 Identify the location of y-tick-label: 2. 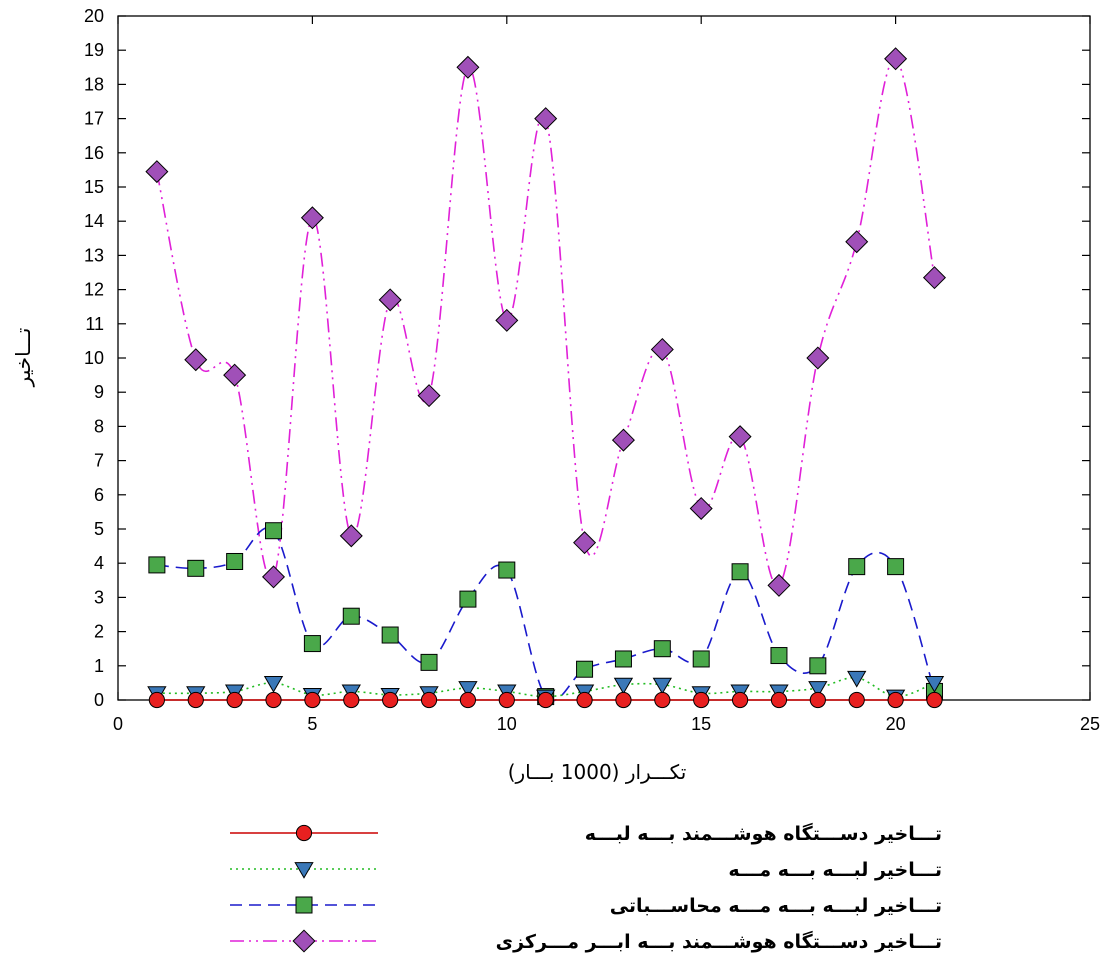
(99, 632).